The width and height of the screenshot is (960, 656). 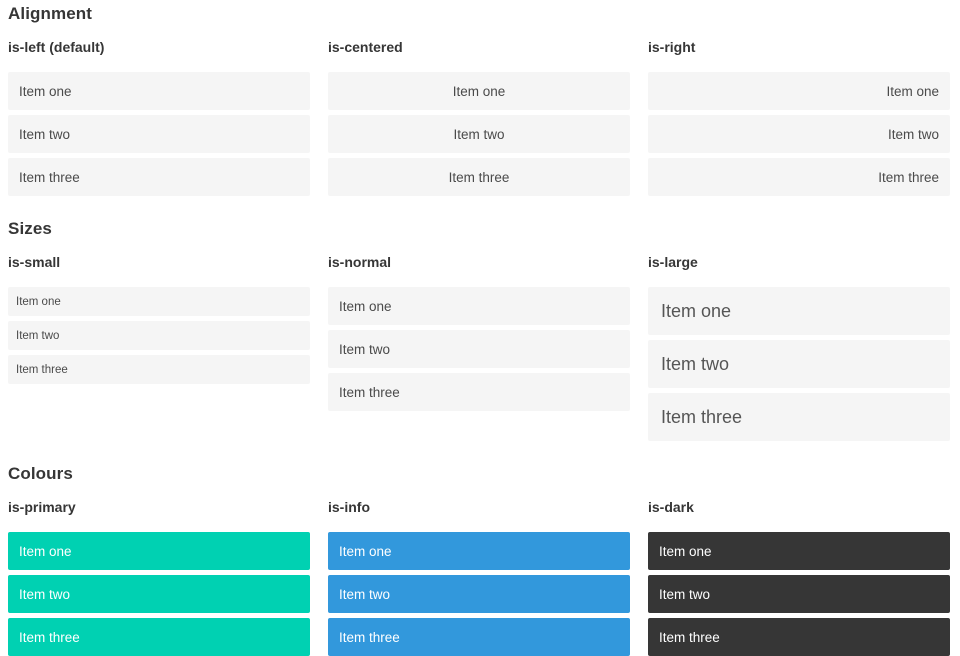 What do you see at coordinates (42, 507) in the screenshot?
I see `demo-label: is-primary` at bounding box center [42, 507].